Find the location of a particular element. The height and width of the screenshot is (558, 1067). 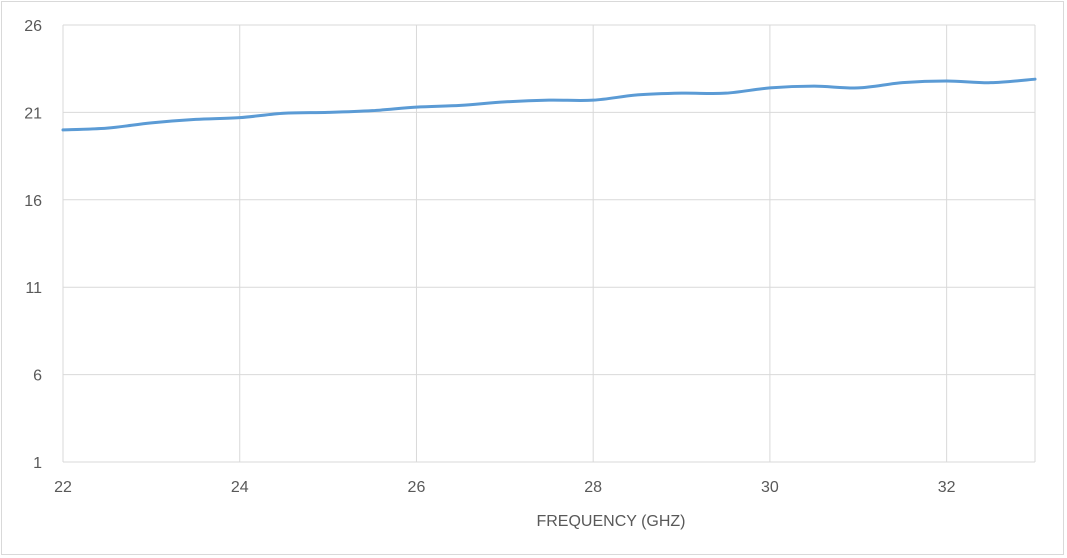

x-tick-label: 30 is located at coordinates (770, 487).